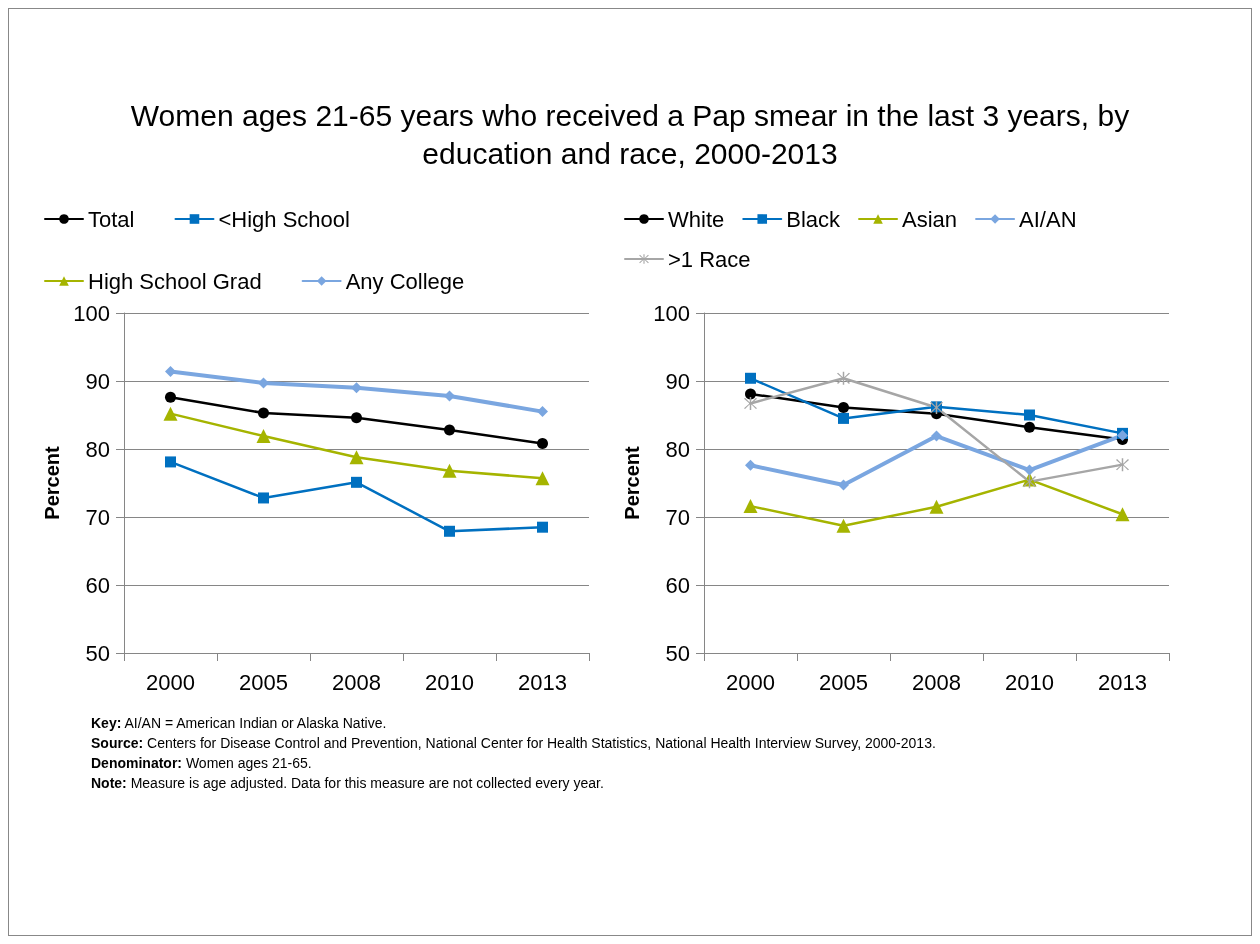 The height and width of the screenshot is (944, 1260). I want to click on text: Key: AI/AN = American Indian or Alaska Native., so click(239, 723).